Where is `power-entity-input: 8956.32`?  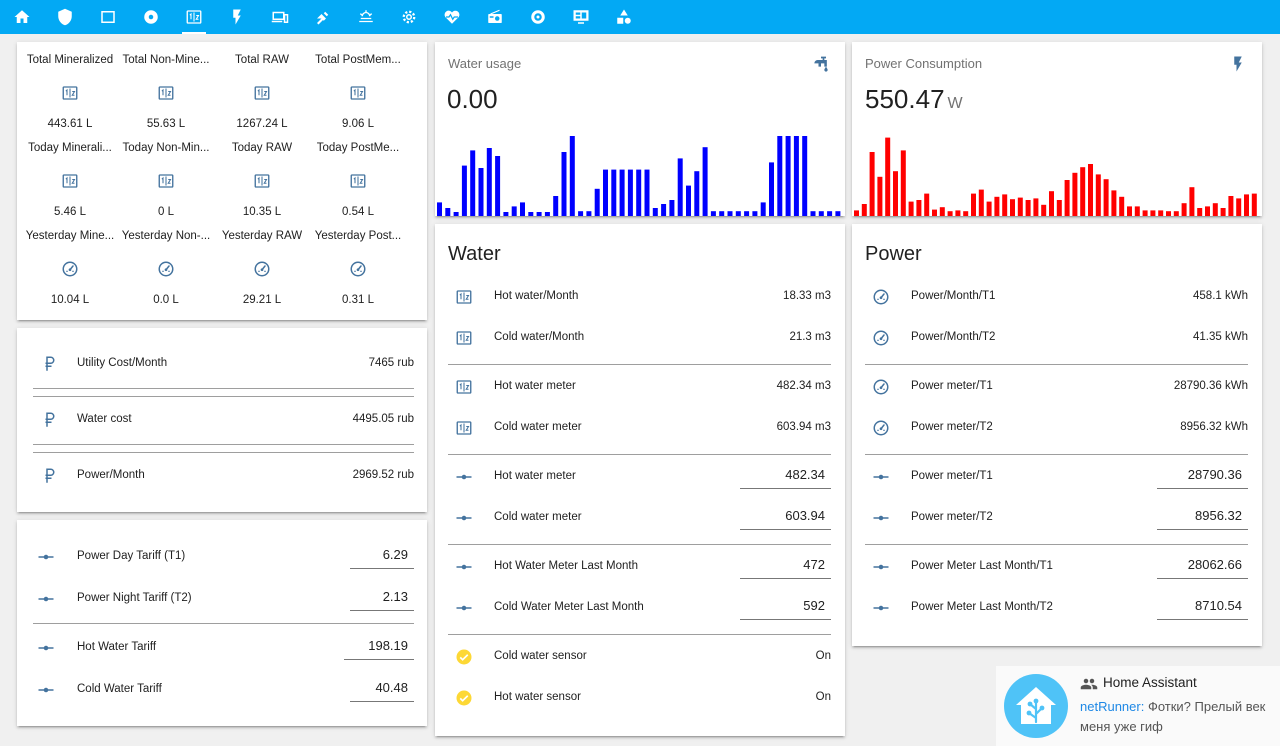
power-entity-input: 8956.32 is located at coordinates (1202, 518).